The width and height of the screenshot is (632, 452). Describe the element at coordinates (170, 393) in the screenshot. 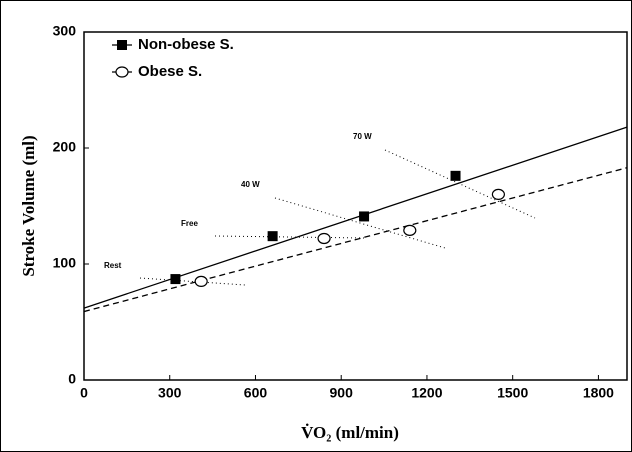

I see `x-tick-label: 300` at that location.